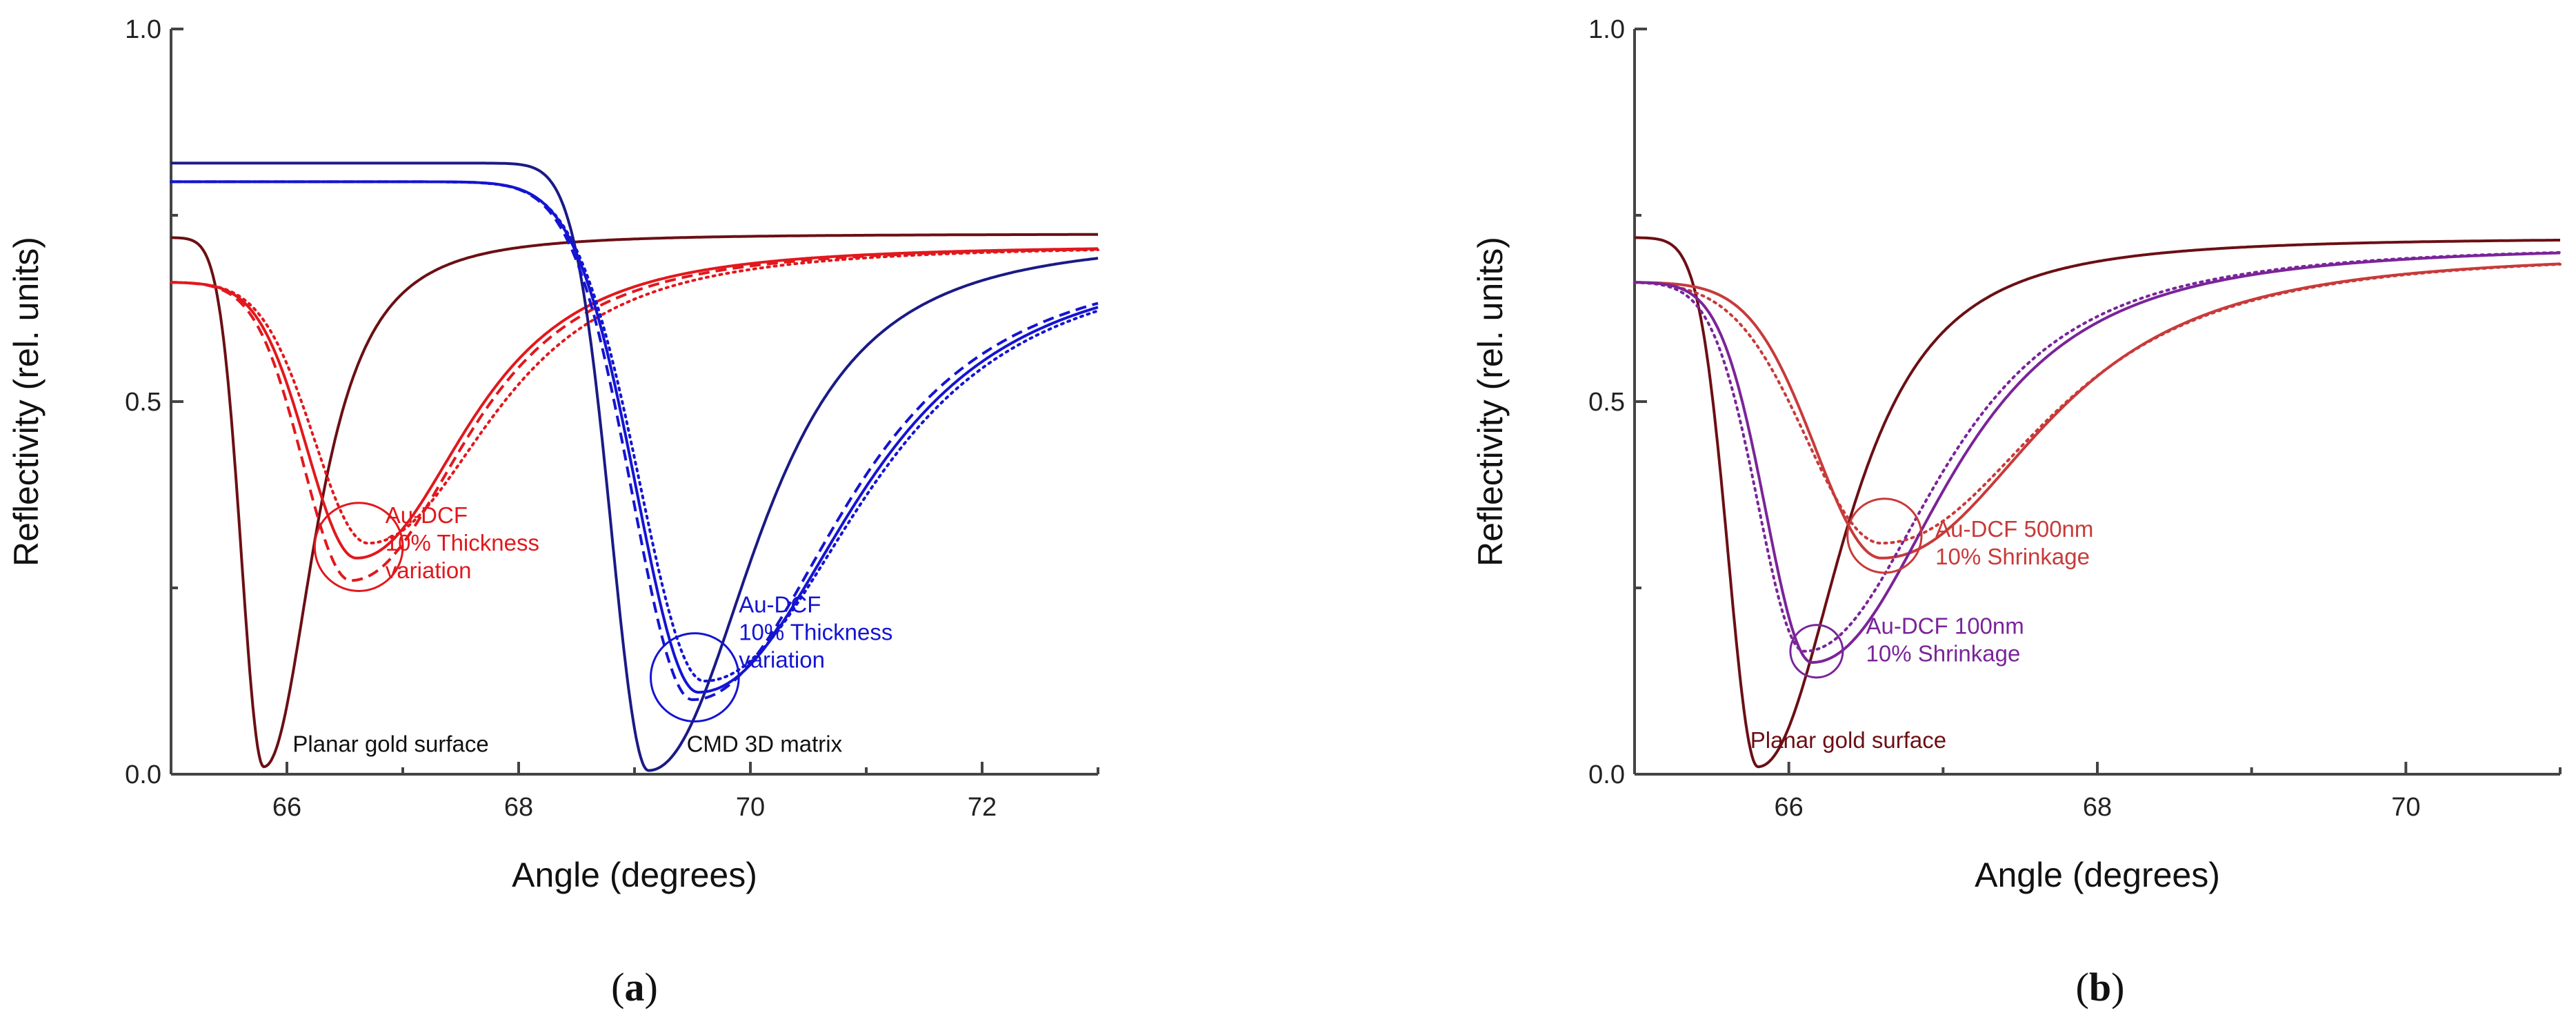  I want to click on panel-label-letter: a, so click(635, 987).